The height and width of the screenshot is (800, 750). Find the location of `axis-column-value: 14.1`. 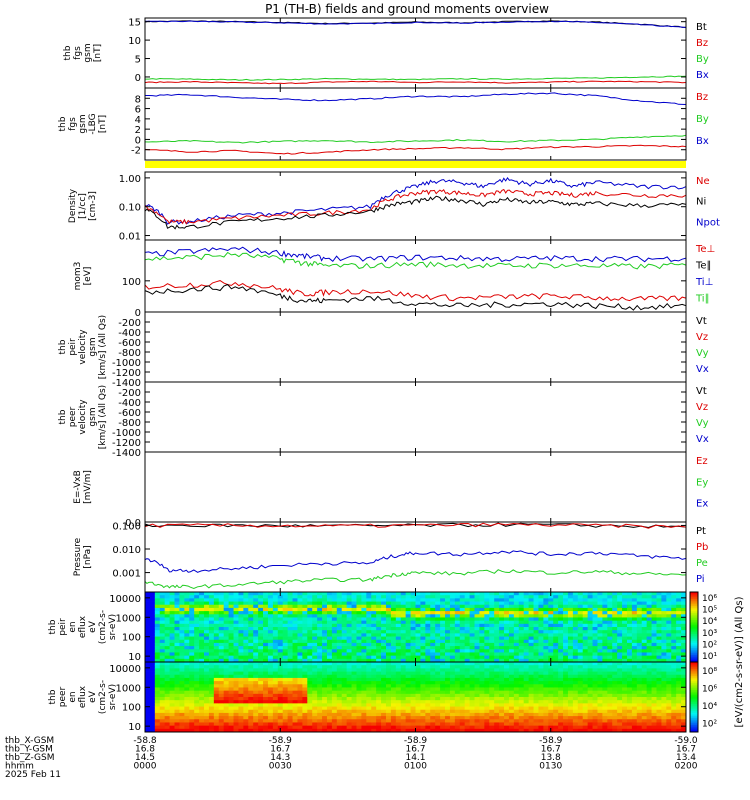

axis-column-value: 14.1 is located at coordinates (415, 758).